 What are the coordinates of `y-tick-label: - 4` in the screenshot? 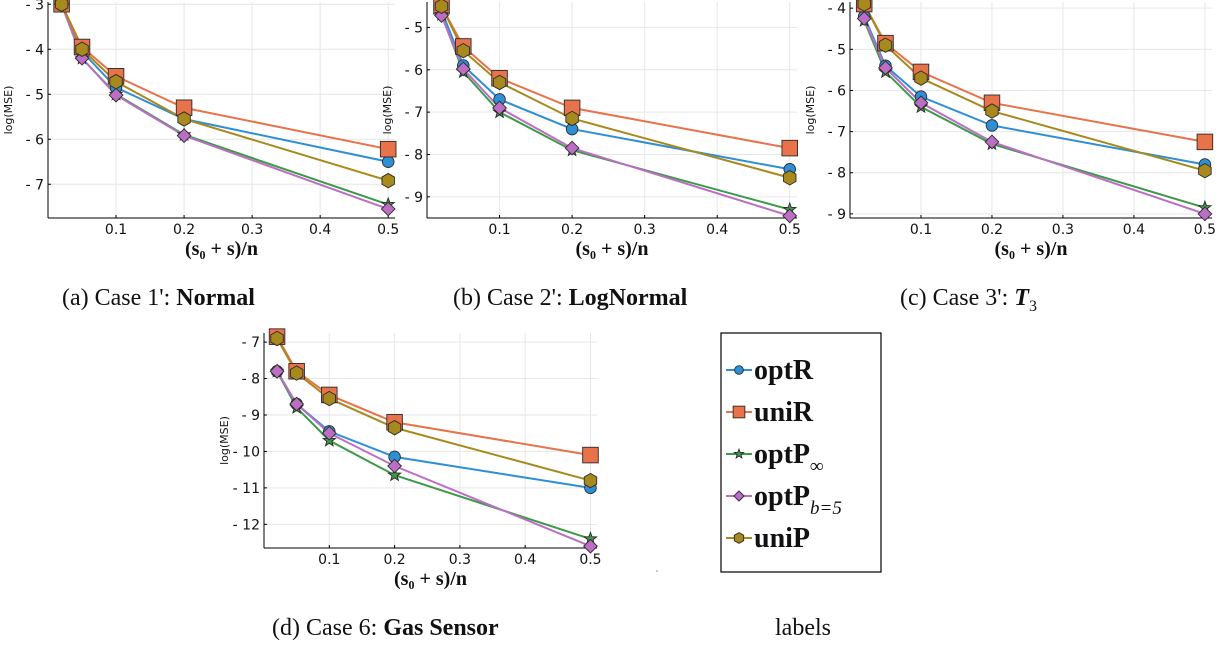 It's located at (35, 50).